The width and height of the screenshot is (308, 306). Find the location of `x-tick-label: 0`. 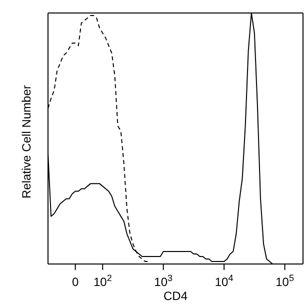

x-tick-label: 0 is located at coordinates (75, 282).